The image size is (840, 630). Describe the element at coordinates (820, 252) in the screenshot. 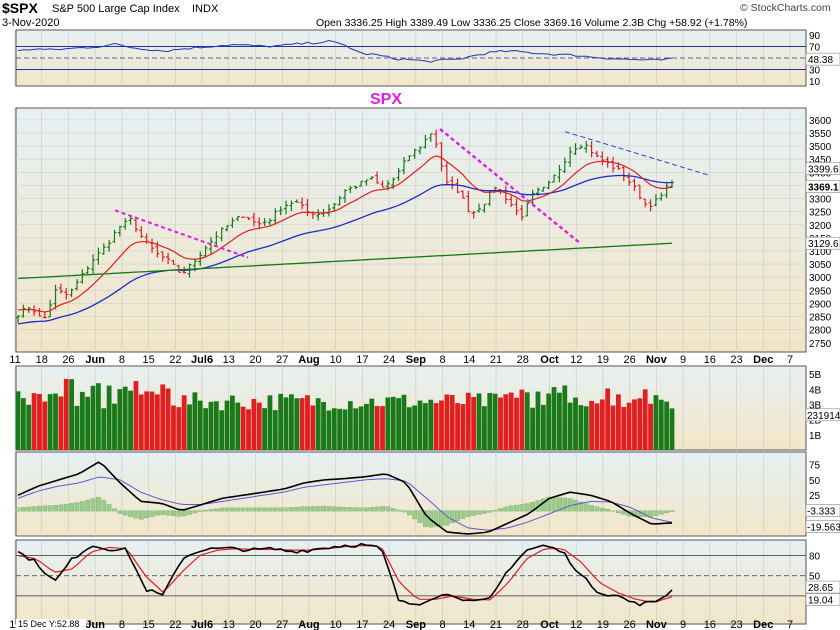

I see `y-axis-label: 3100` at that location.